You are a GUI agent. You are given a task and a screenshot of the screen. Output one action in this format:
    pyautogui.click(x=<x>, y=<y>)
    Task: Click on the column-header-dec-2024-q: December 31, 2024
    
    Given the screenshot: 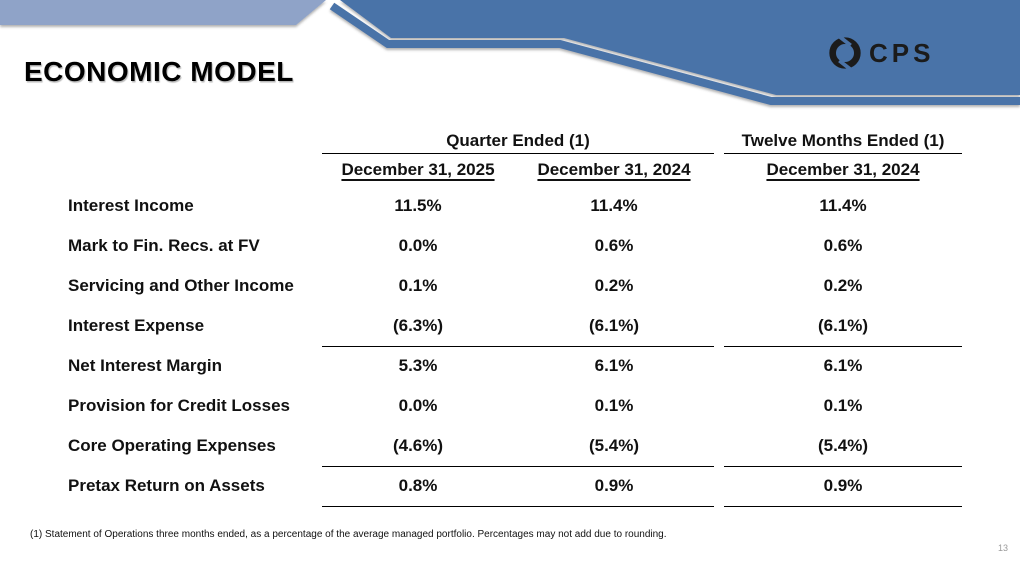 What is the action you would take?
    pyautogui.click(x=614, y=169)
    